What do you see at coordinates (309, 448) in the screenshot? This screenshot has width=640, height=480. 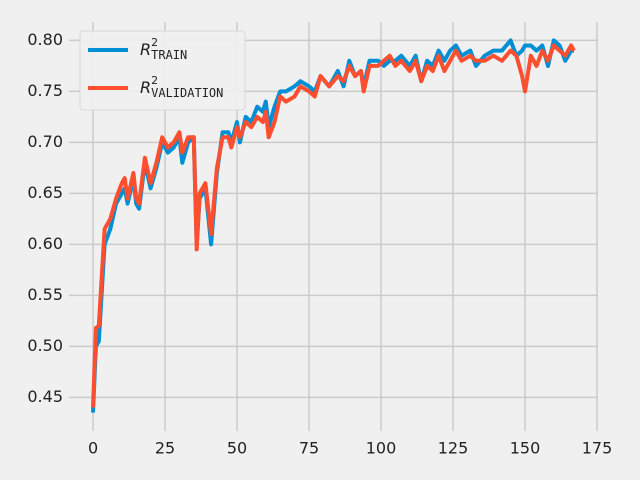 I see `x-tick-label: 75` at bounding box center [309, 448].